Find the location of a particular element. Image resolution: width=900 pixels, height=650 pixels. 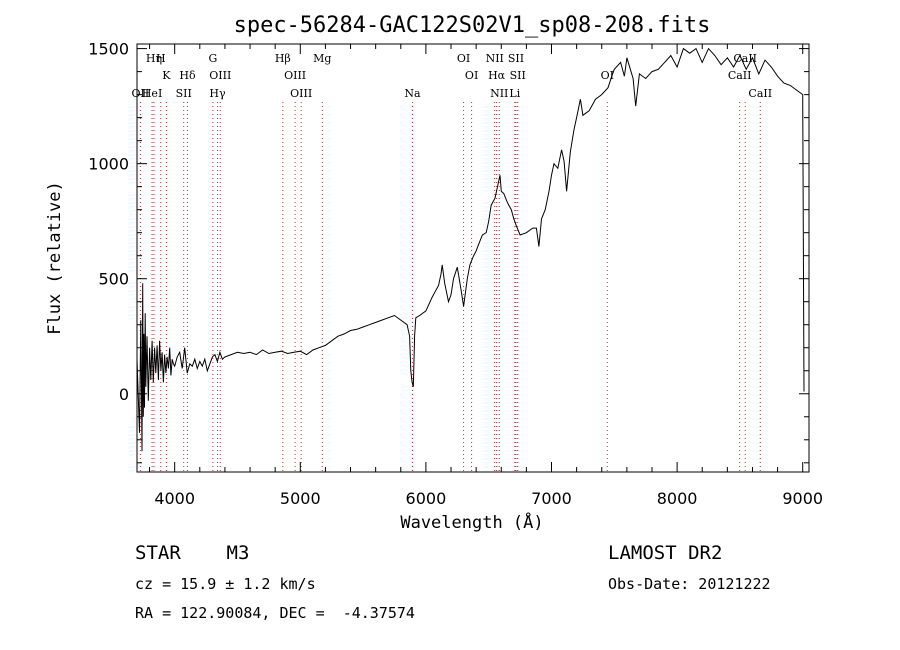

line-label-16: OI is located at coordinates (471, 75).